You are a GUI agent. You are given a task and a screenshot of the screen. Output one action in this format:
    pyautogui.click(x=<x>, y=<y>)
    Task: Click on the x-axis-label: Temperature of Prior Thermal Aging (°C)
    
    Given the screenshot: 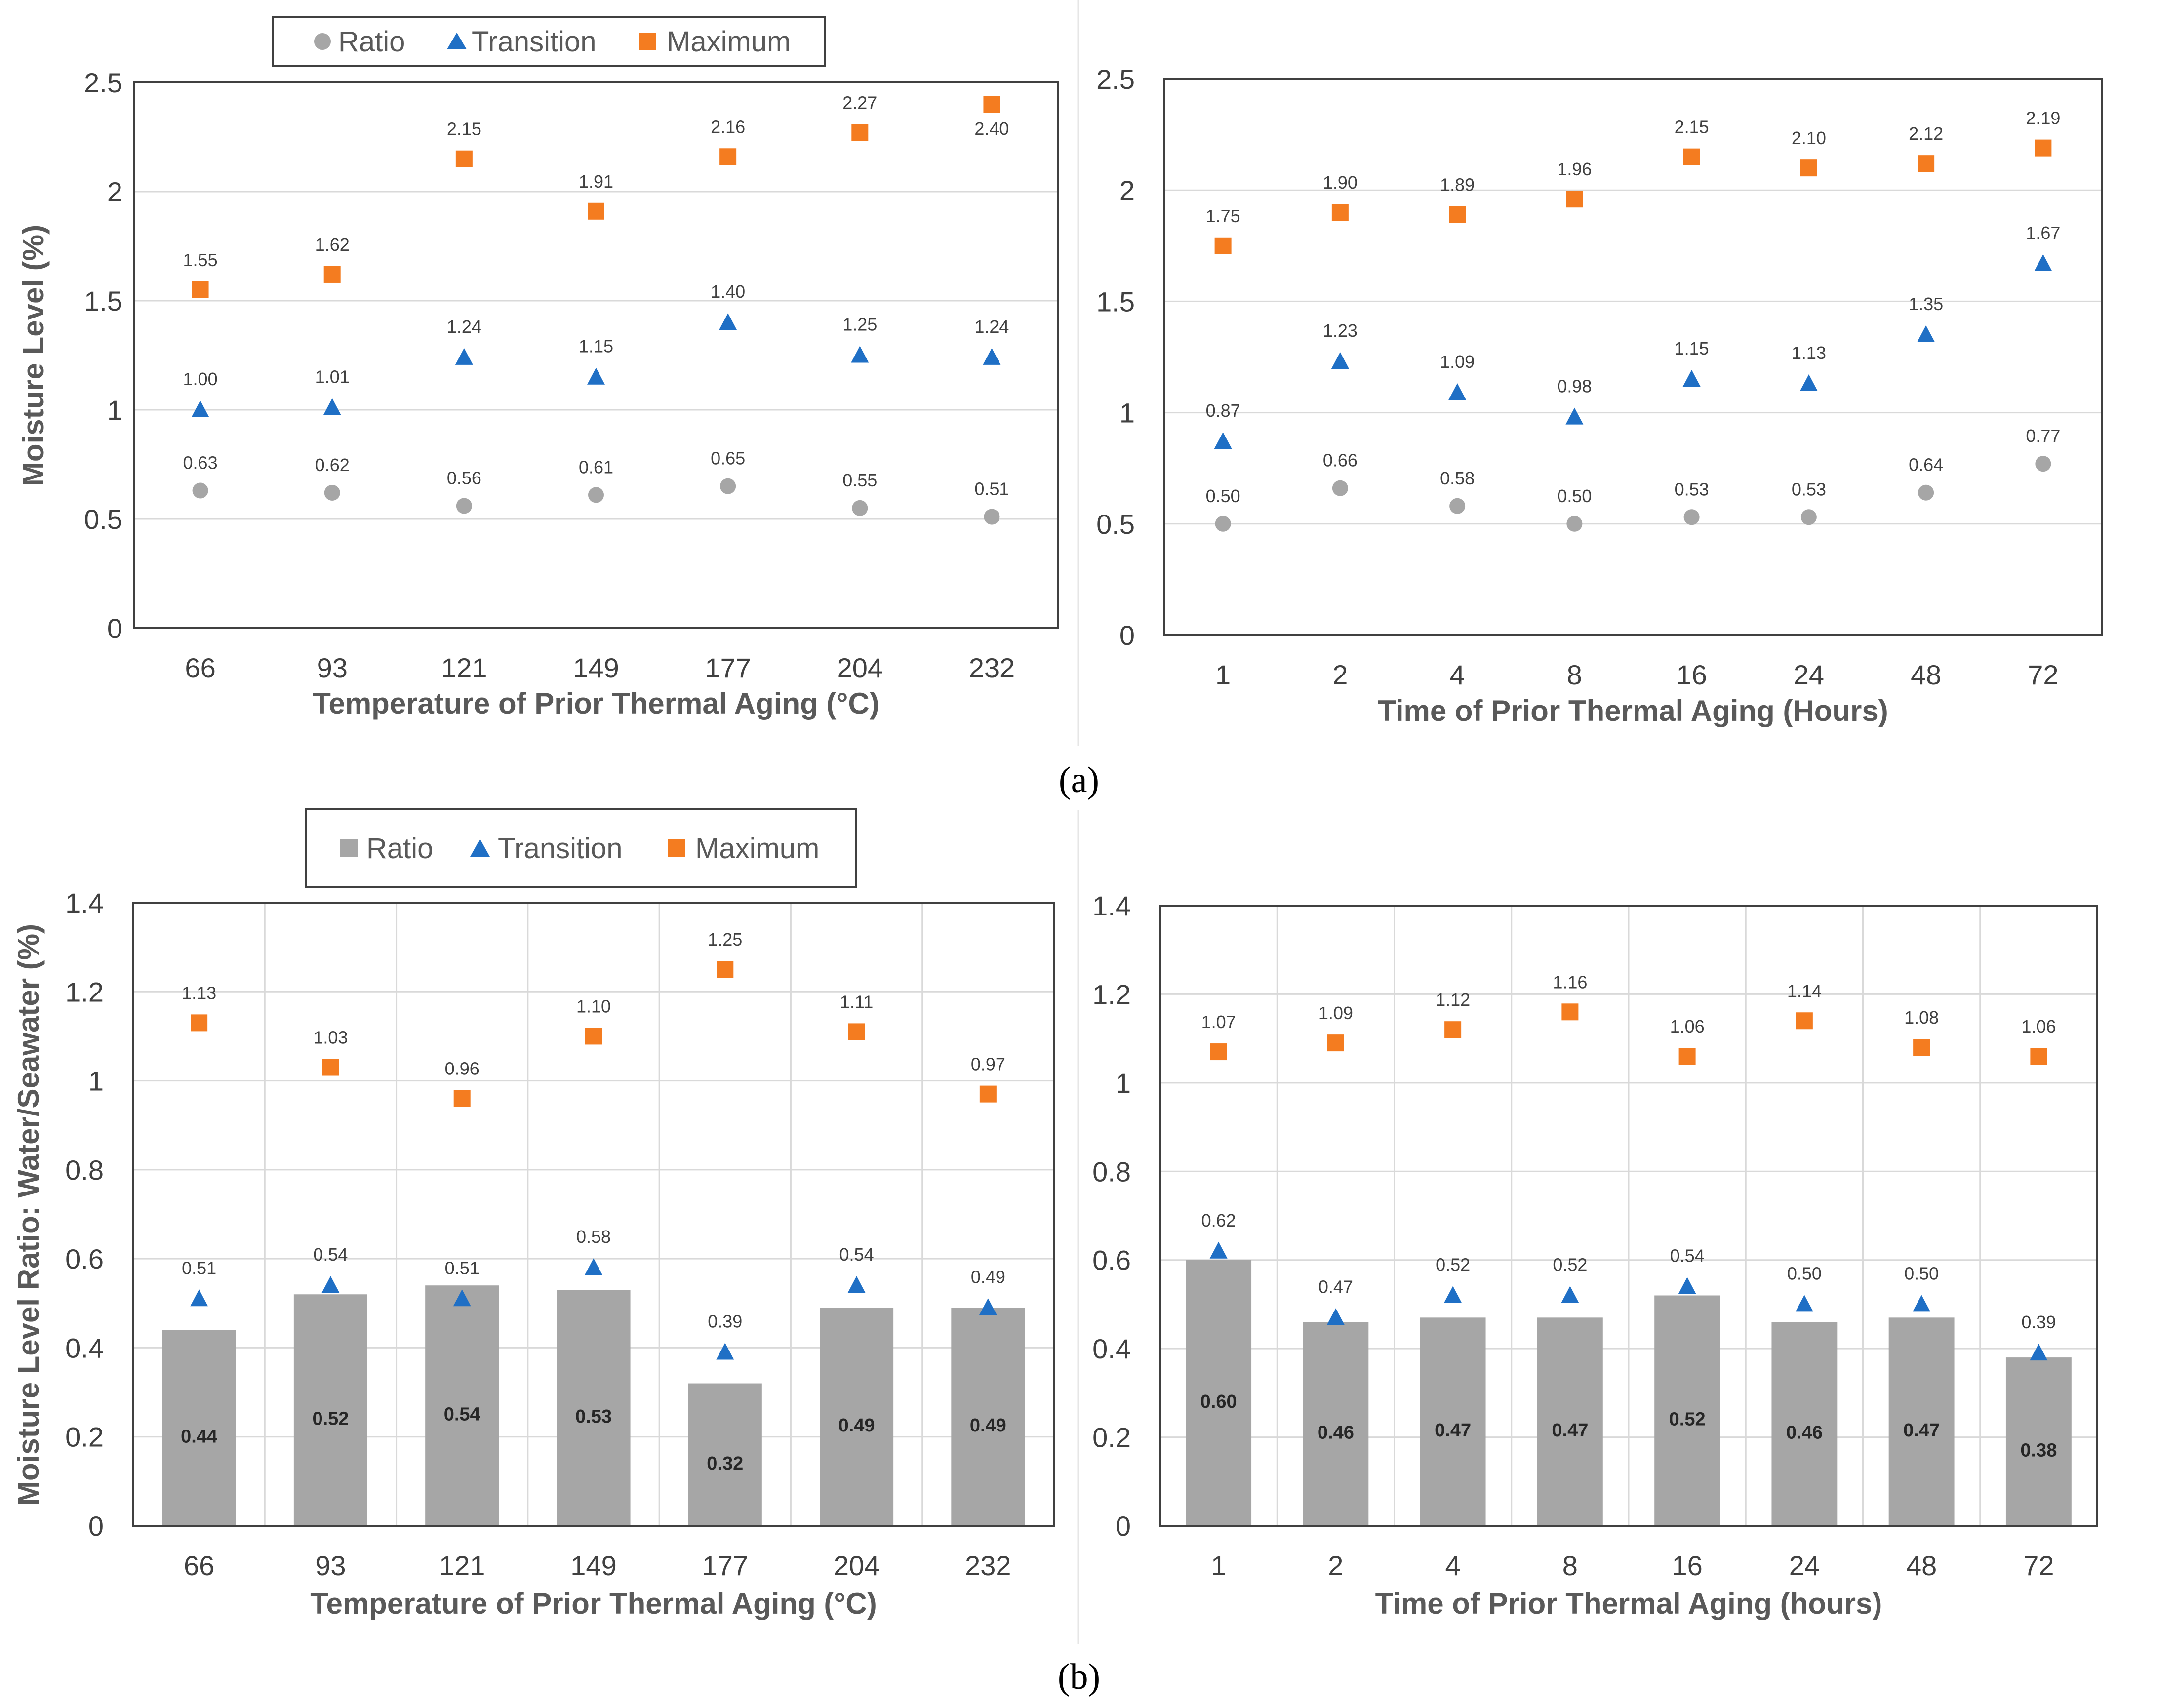 What is the action you would take?
    pyautogui.click(x=596, y=703)
    